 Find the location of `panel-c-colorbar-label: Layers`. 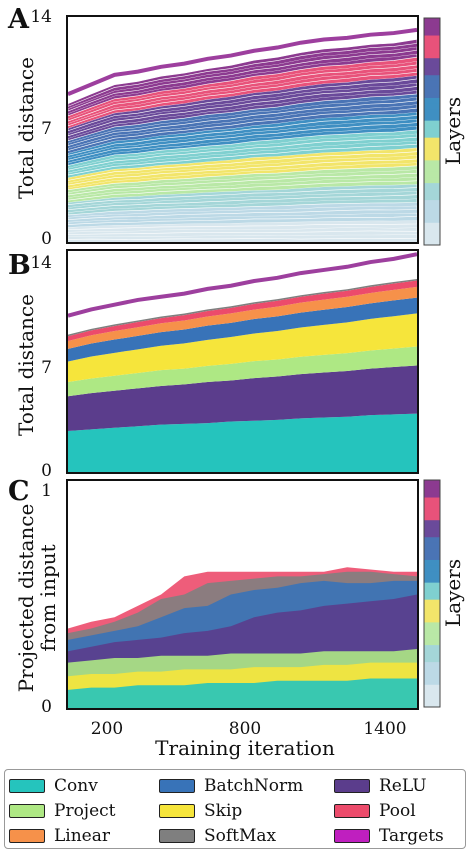

panel-c-colorbar-label: Layers is located at coordinates (453, 593).